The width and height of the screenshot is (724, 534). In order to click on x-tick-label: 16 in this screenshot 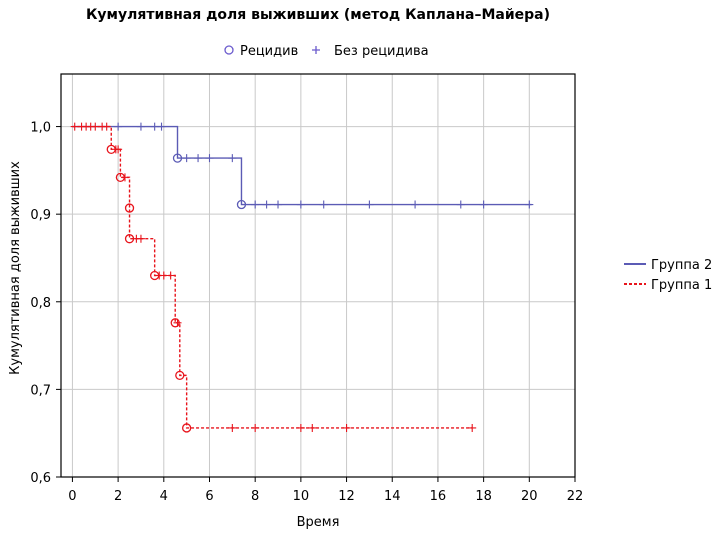, I will do `click(438, 496)`.